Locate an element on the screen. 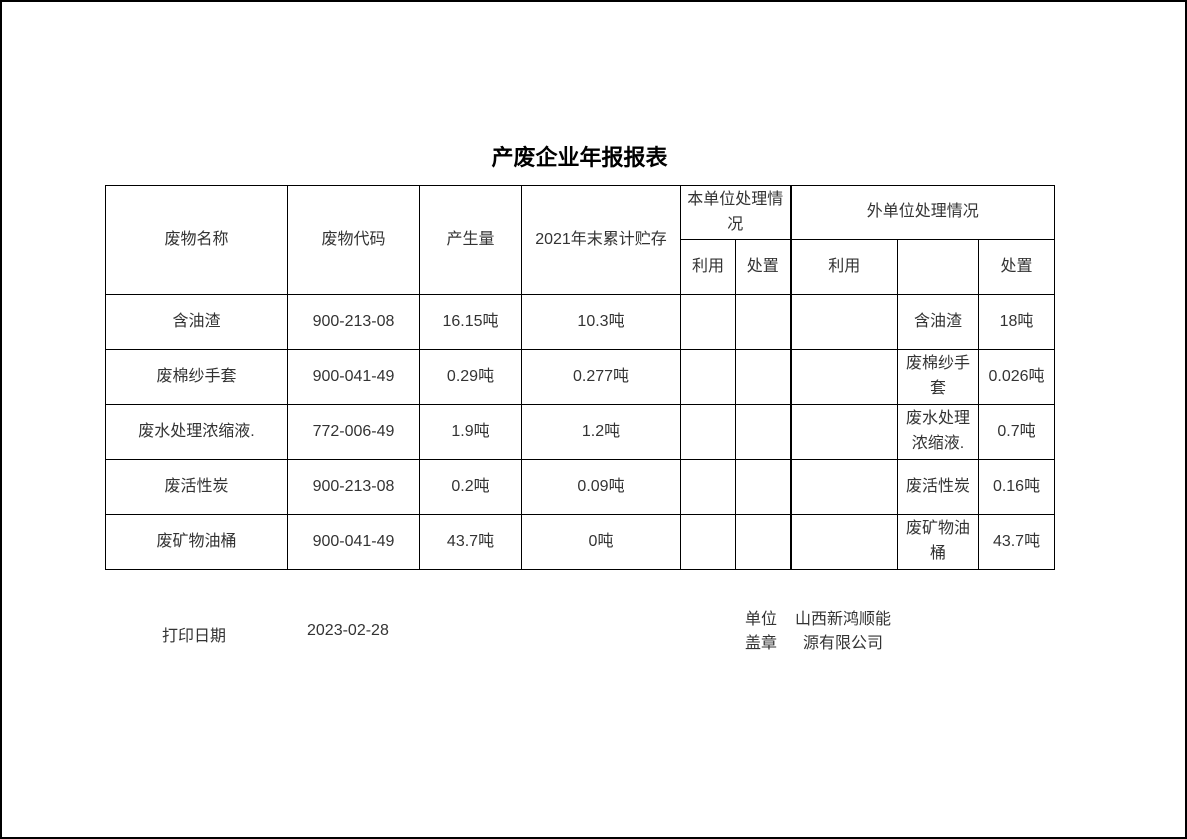 Image resolution: width=1187 pixels, height=839 pixels. table-row: 废水处理浓缩液. 772-006-49 1.9吨 1.2吨 废水处理浓缩液. 0.7吨 is located at coordinates (580, 432).